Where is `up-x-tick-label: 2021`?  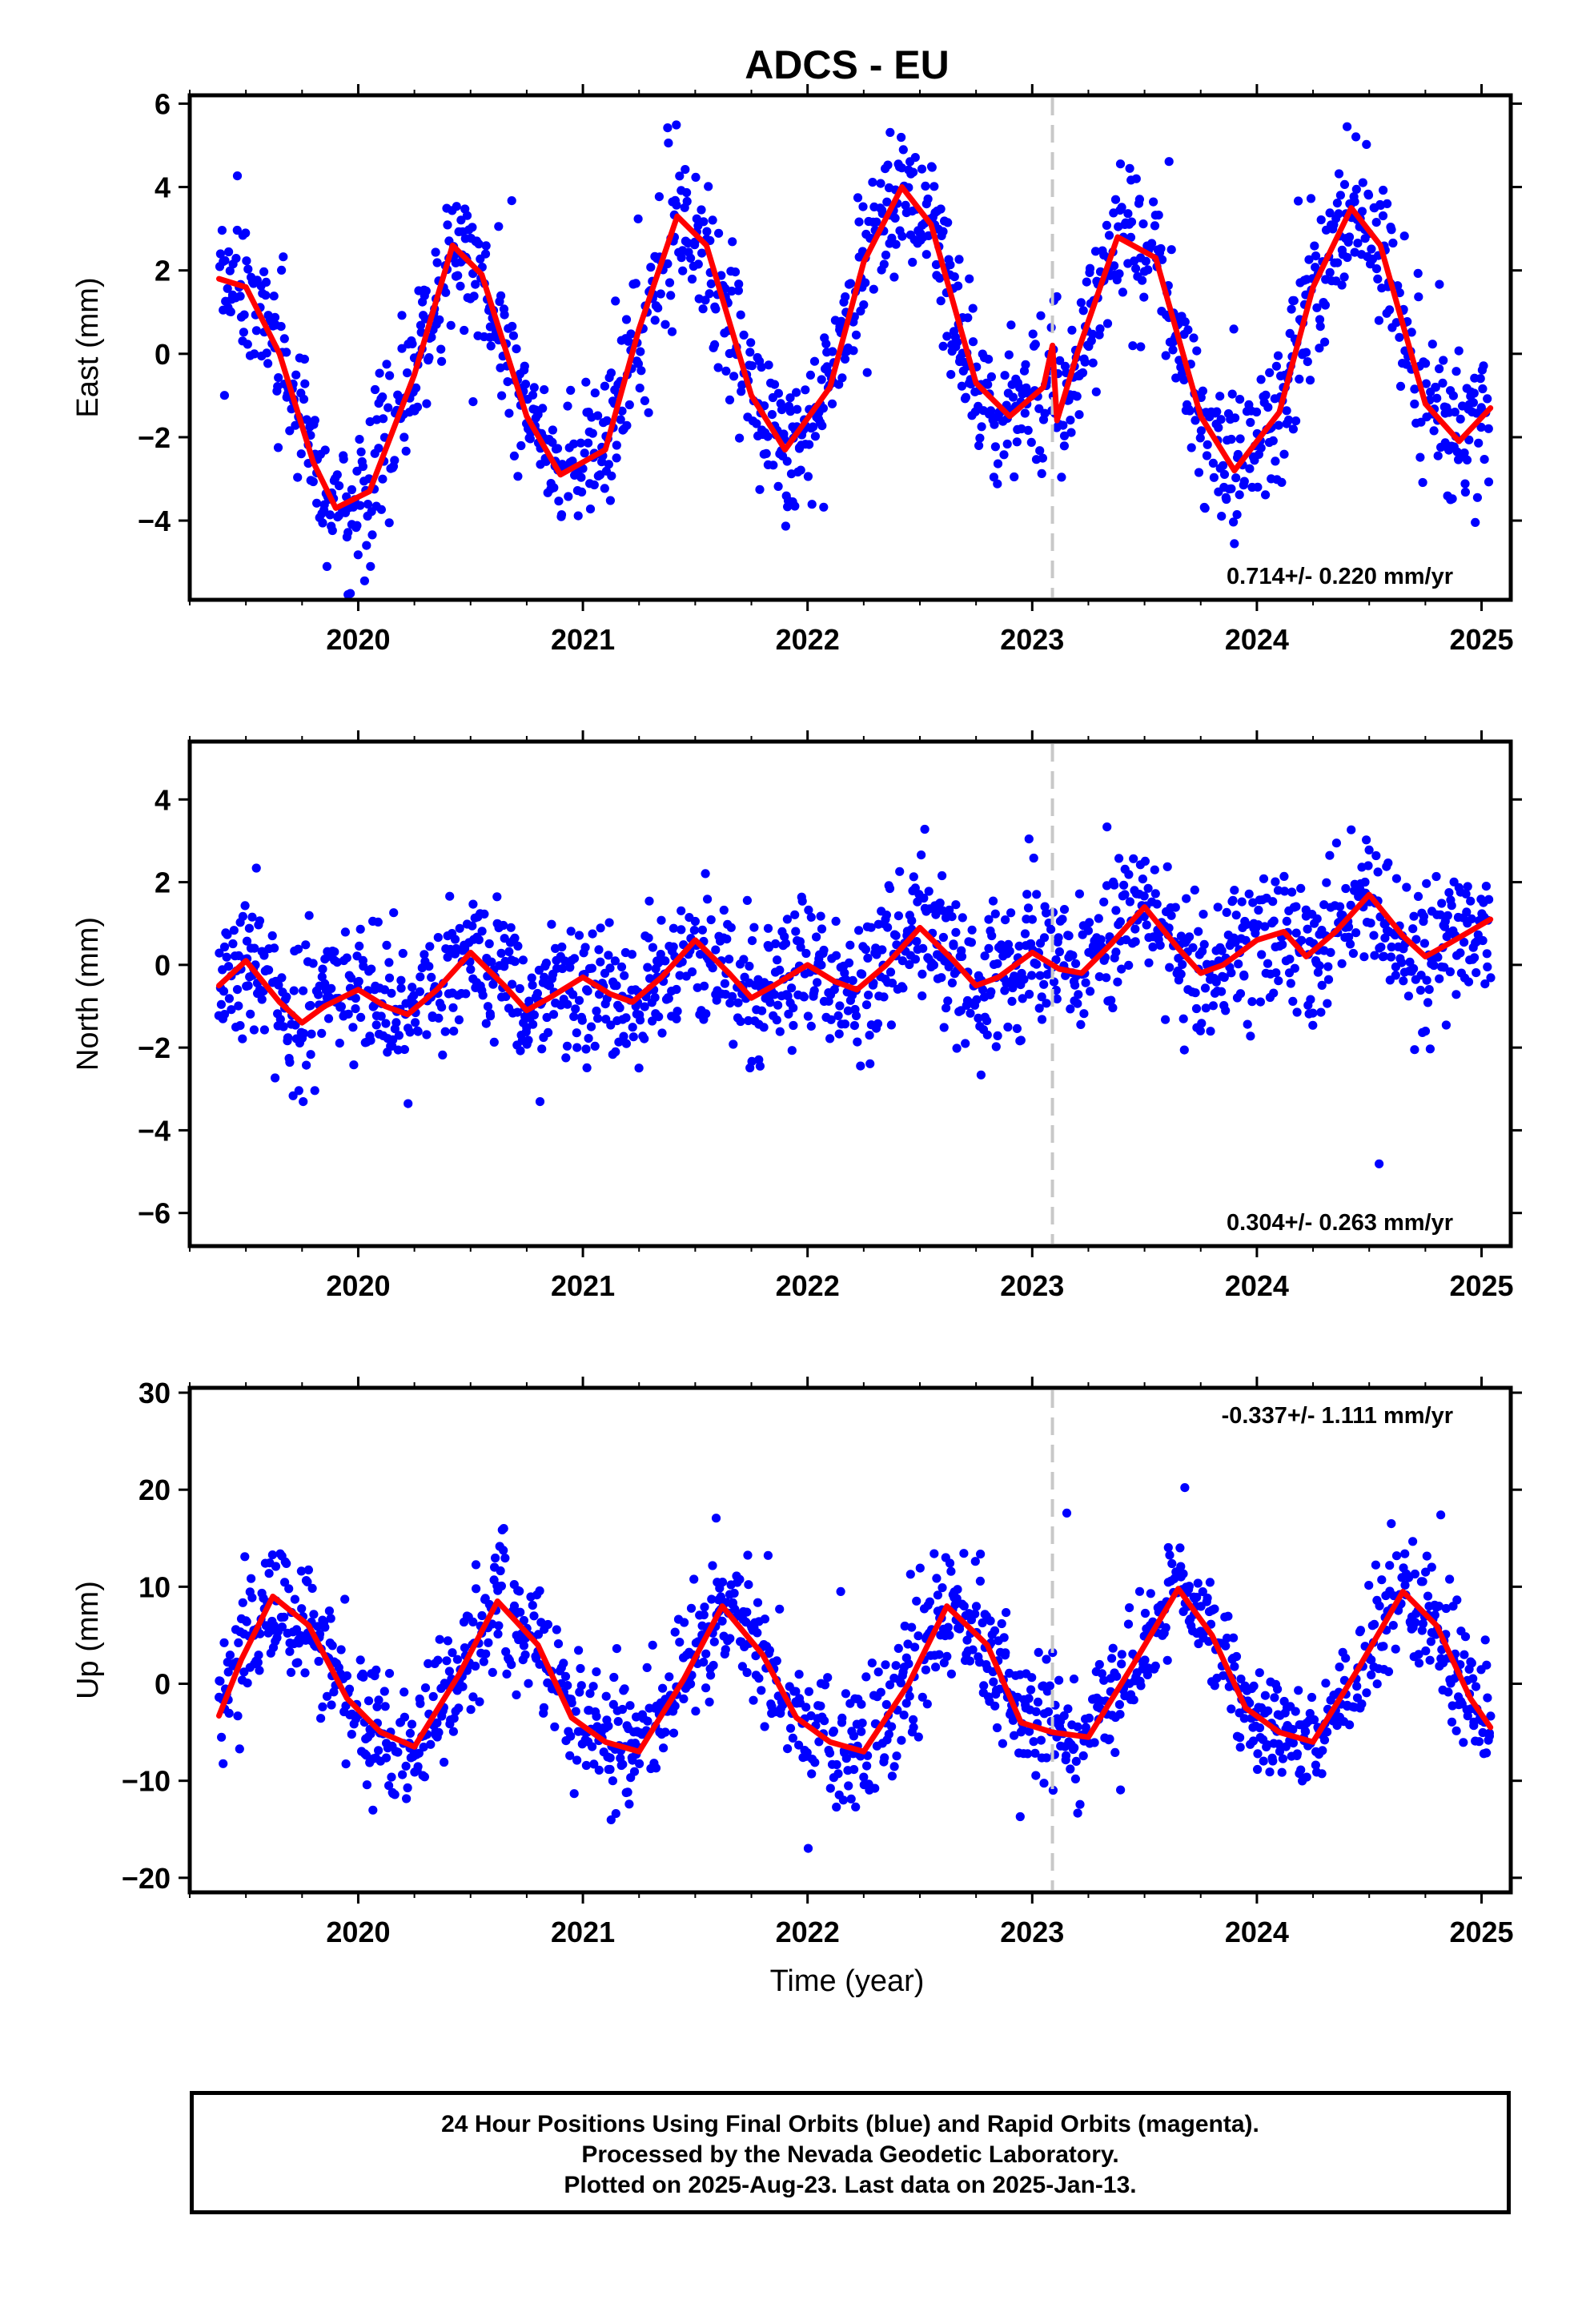
up-x-tick-label: 2021 is located at coordinates (583, 1932).